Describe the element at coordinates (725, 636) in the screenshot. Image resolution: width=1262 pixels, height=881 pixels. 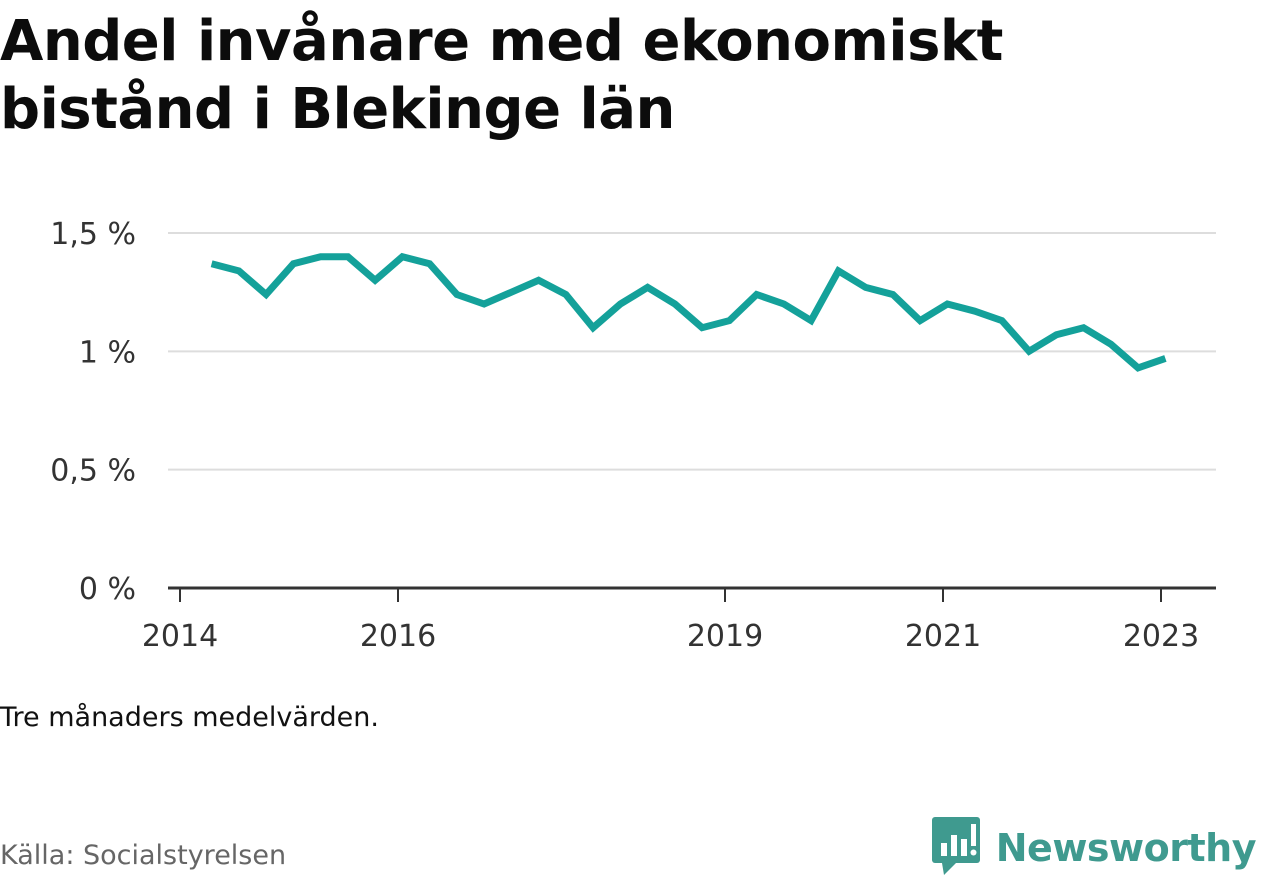
I see `x-tick-label: 2019` at that location.